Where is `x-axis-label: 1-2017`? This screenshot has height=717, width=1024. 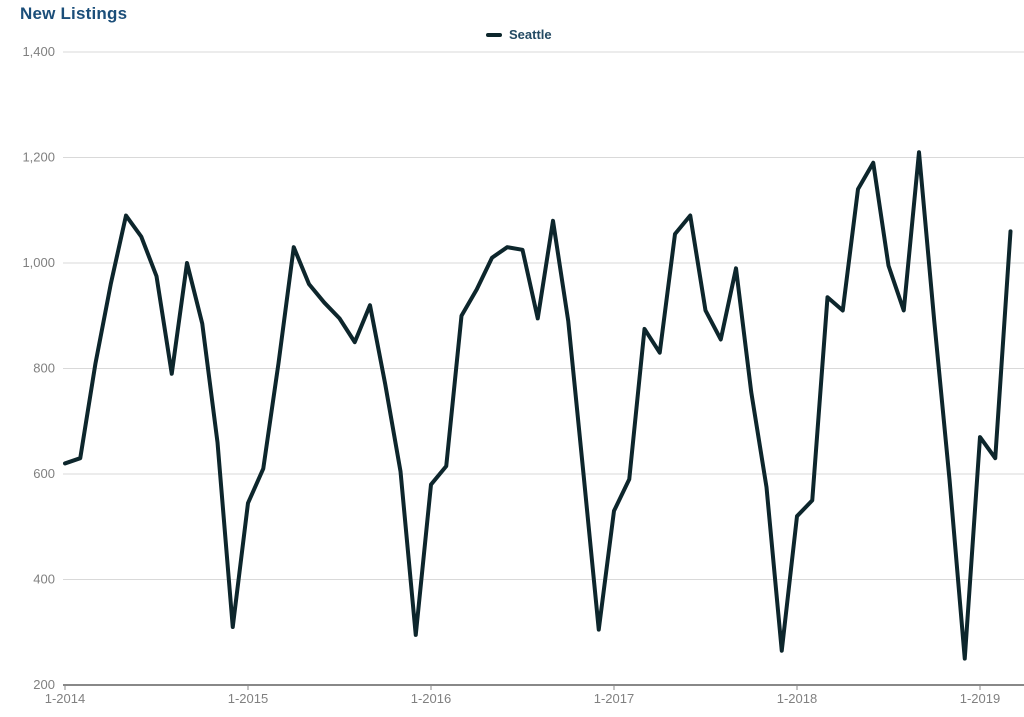 x-axis-label: 1-2017 is located at coordinates (614, 698).